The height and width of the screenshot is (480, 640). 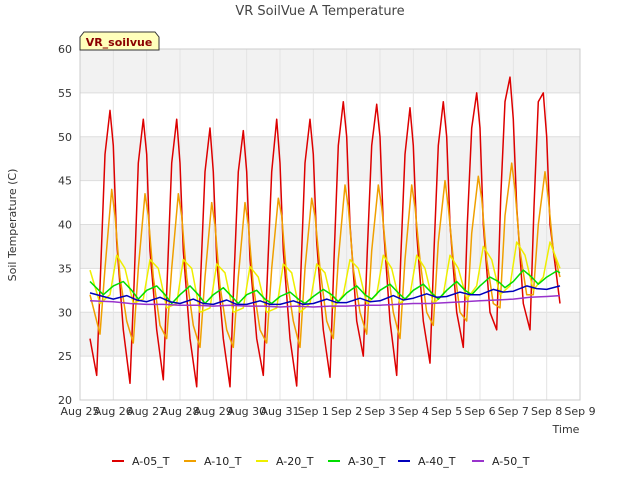 I want to click on x-tick-label: Sep 5, so click(x=446, y=411).